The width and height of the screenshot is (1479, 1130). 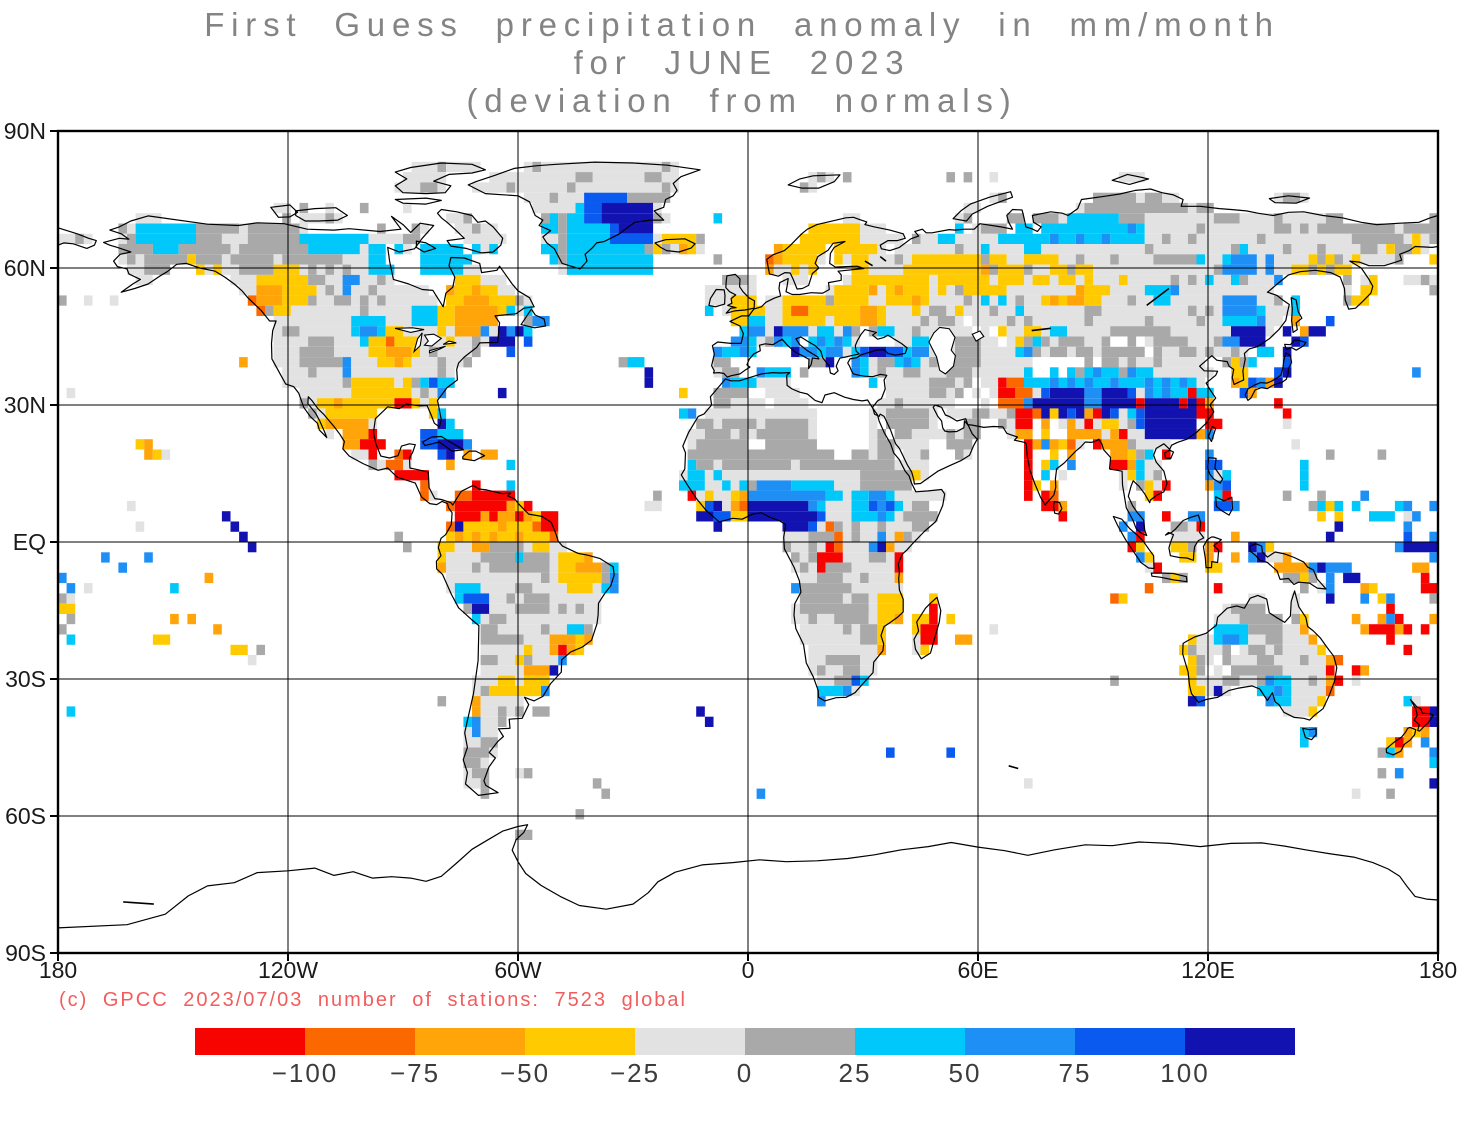 I want to click on svg-text: −25, so click(x=635, y=1073).